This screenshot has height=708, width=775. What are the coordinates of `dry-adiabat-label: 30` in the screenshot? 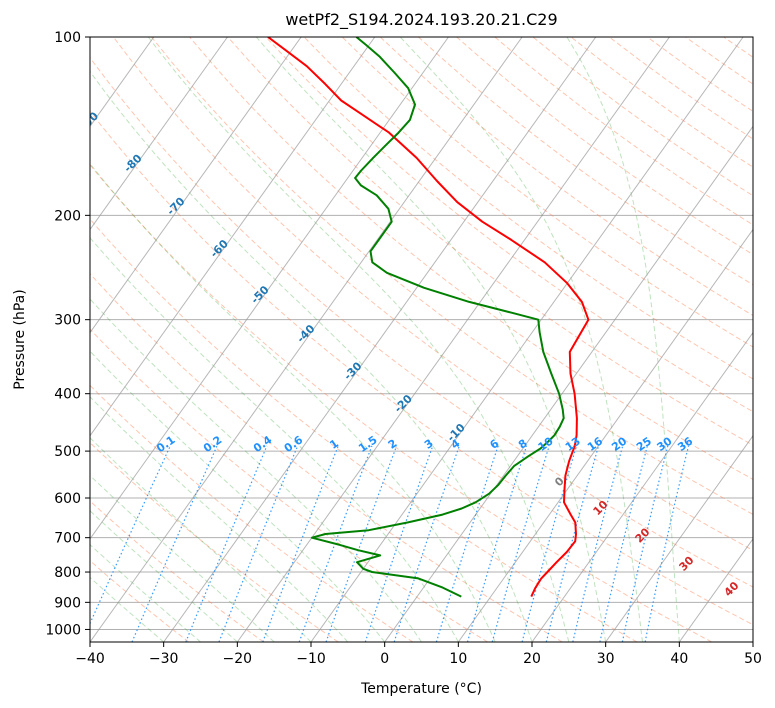 It's located at (687, 563).